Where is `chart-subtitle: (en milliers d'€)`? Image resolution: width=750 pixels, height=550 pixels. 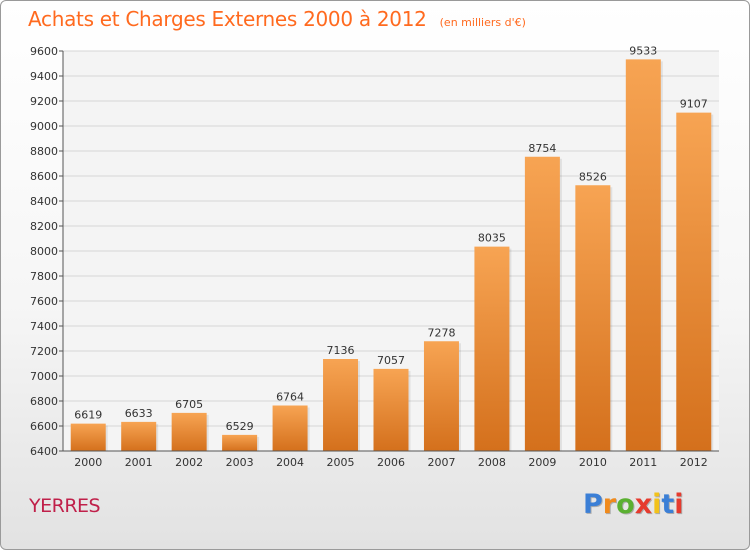
chart-subtitle: (en milliers d'€) is located at coordinates (482, 22).